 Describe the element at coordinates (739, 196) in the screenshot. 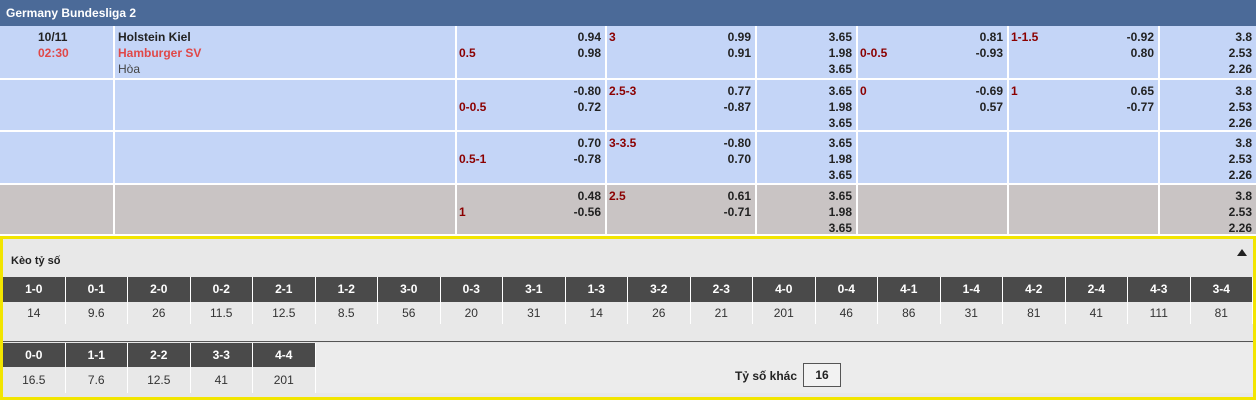

I see `odds-value: 0.61` at that location.